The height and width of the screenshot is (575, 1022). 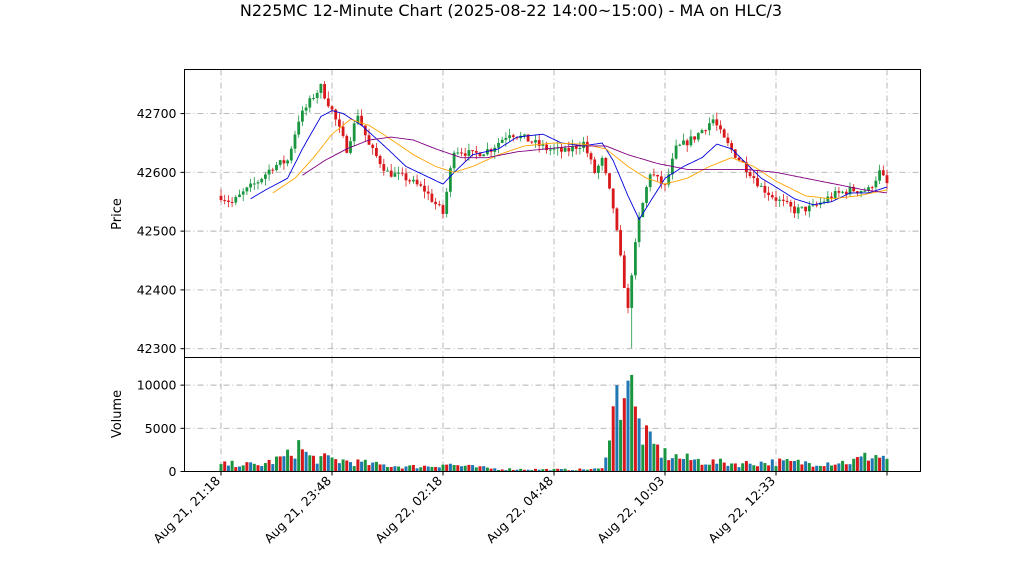 What do you see at coordinates (580, 159) in the screenshot?
I see `ma-mid-line` at bounding box center [580, 159].